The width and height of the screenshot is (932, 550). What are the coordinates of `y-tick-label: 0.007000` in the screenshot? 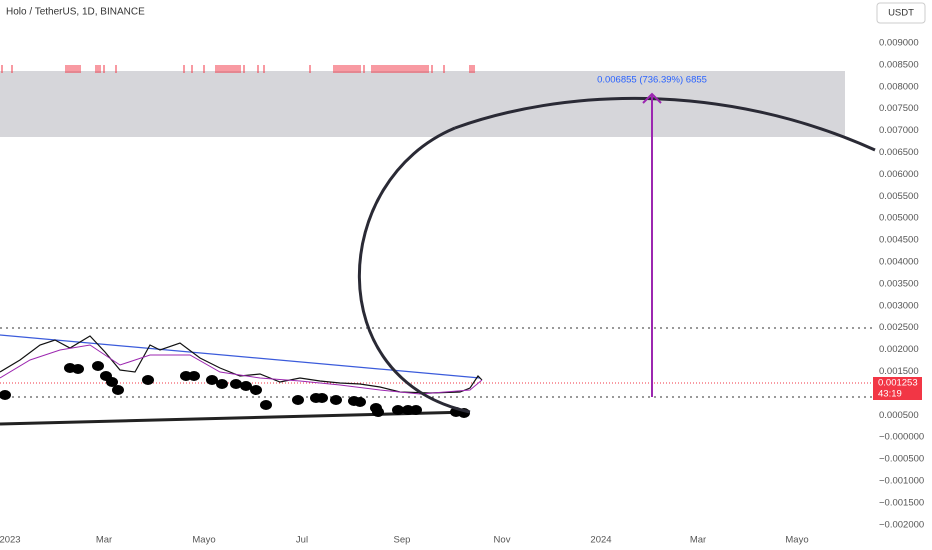 It's located at (899, 130).